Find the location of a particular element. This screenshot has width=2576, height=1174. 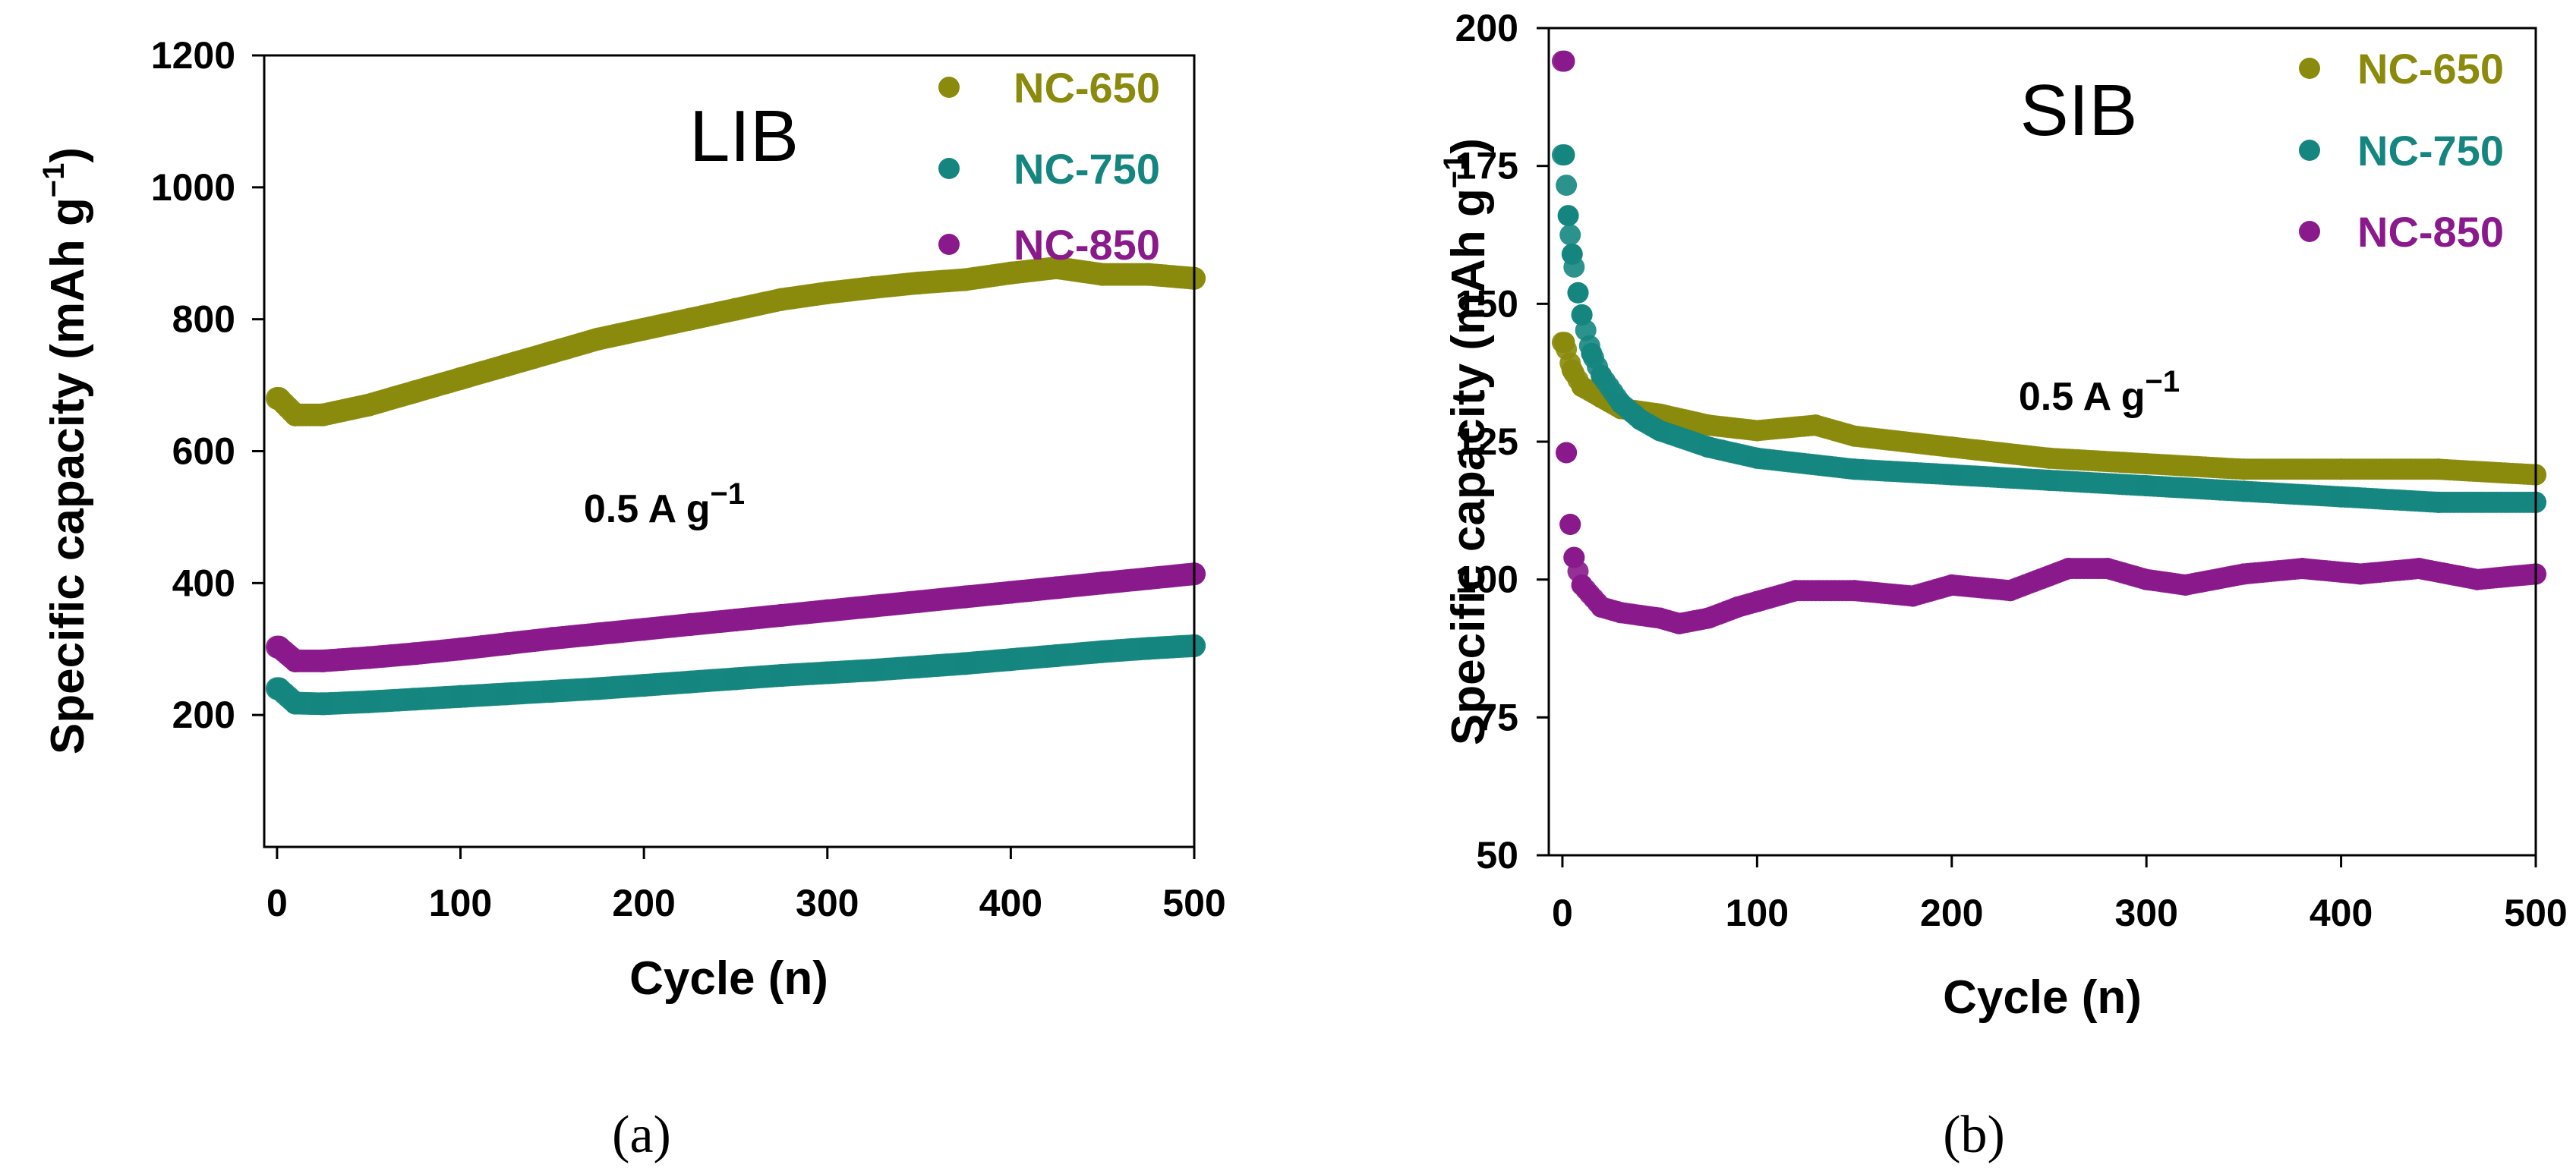

x-tick-label: 100 is located at coordinates (1757, 913).